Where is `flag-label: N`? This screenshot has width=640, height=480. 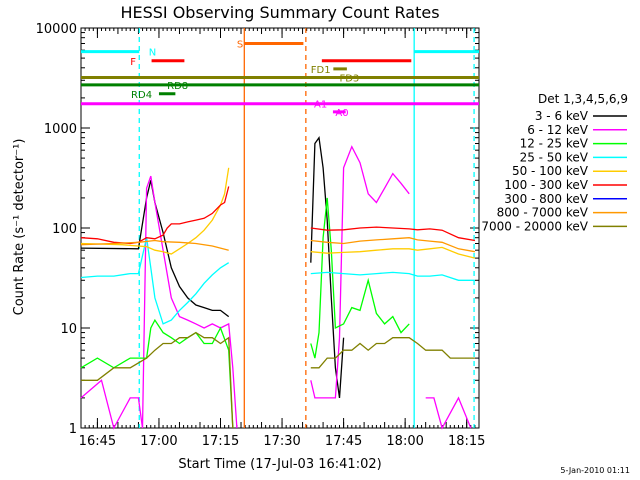 flag-label: N is located at coordinates (152, 53).